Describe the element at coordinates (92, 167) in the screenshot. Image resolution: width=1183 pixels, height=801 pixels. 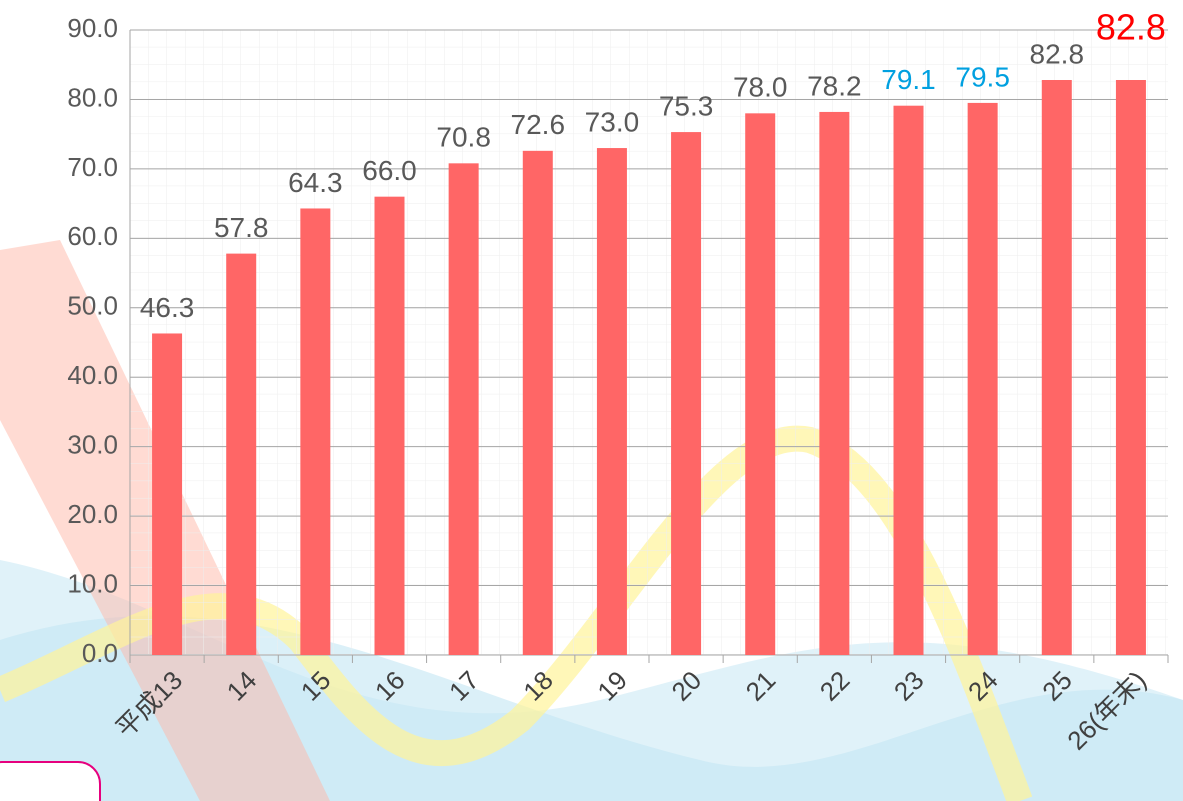
I see `y-tick-label: 70.0` at that location.